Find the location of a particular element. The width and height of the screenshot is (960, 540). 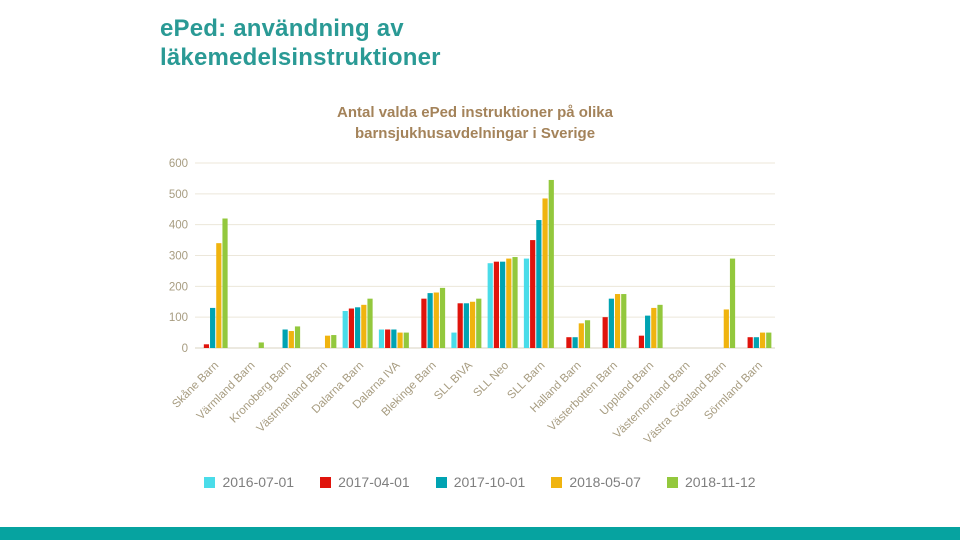

bar-2017-04-01-Blekinge Barn is located at coordinates (424, 323).